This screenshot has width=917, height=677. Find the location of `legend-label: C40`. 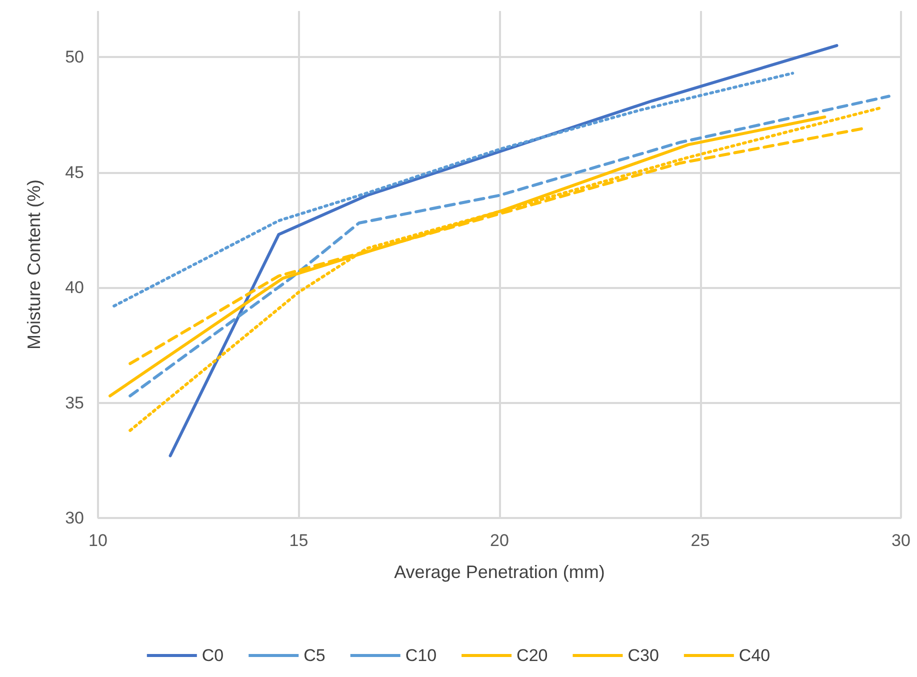

legend-label: C40 is located at coordinates (754, 655).